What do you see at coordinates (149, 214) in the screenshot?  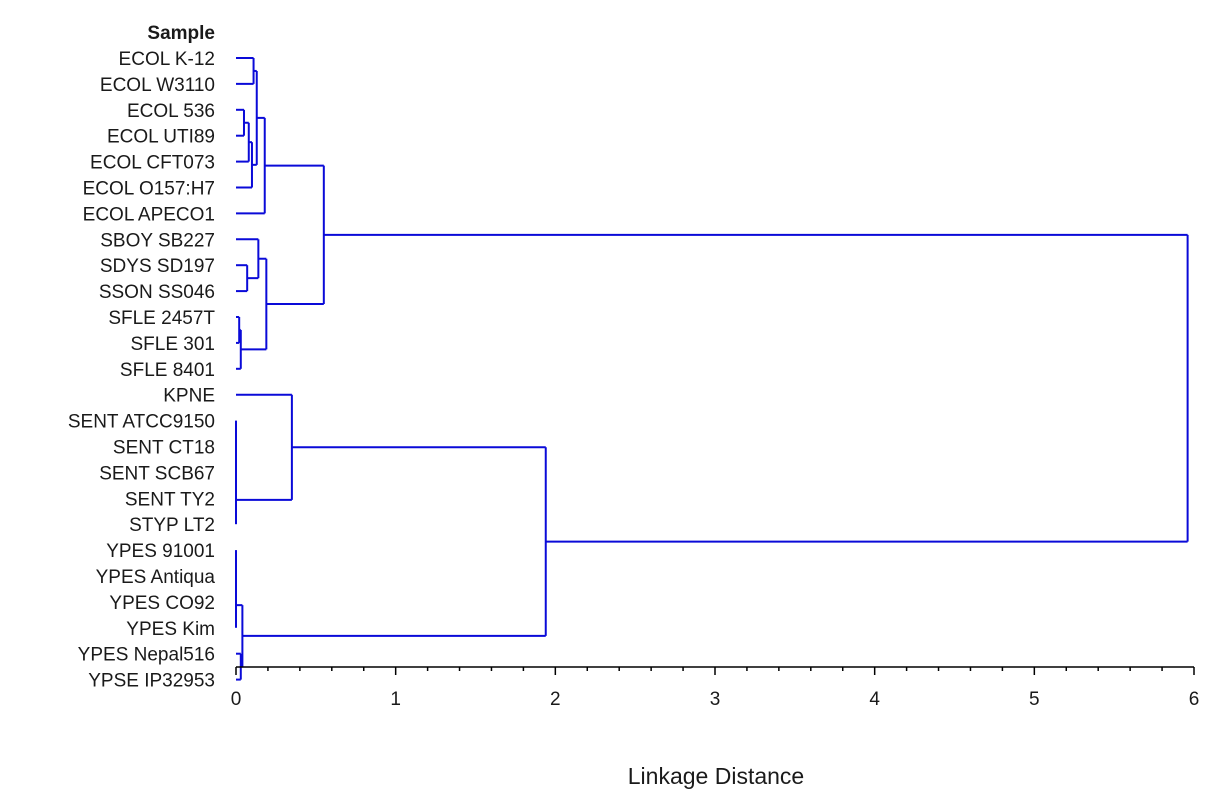 I see `leaf-label-ecol-apeco1: ECOL APECO1` at bounding box center [149, 214].